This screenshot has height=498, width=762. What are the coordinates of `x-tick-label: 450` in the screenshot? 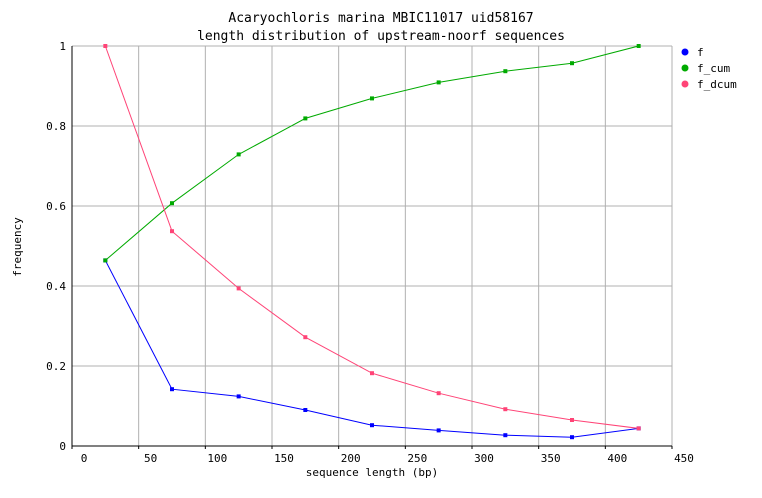 It's located at (684, 458).